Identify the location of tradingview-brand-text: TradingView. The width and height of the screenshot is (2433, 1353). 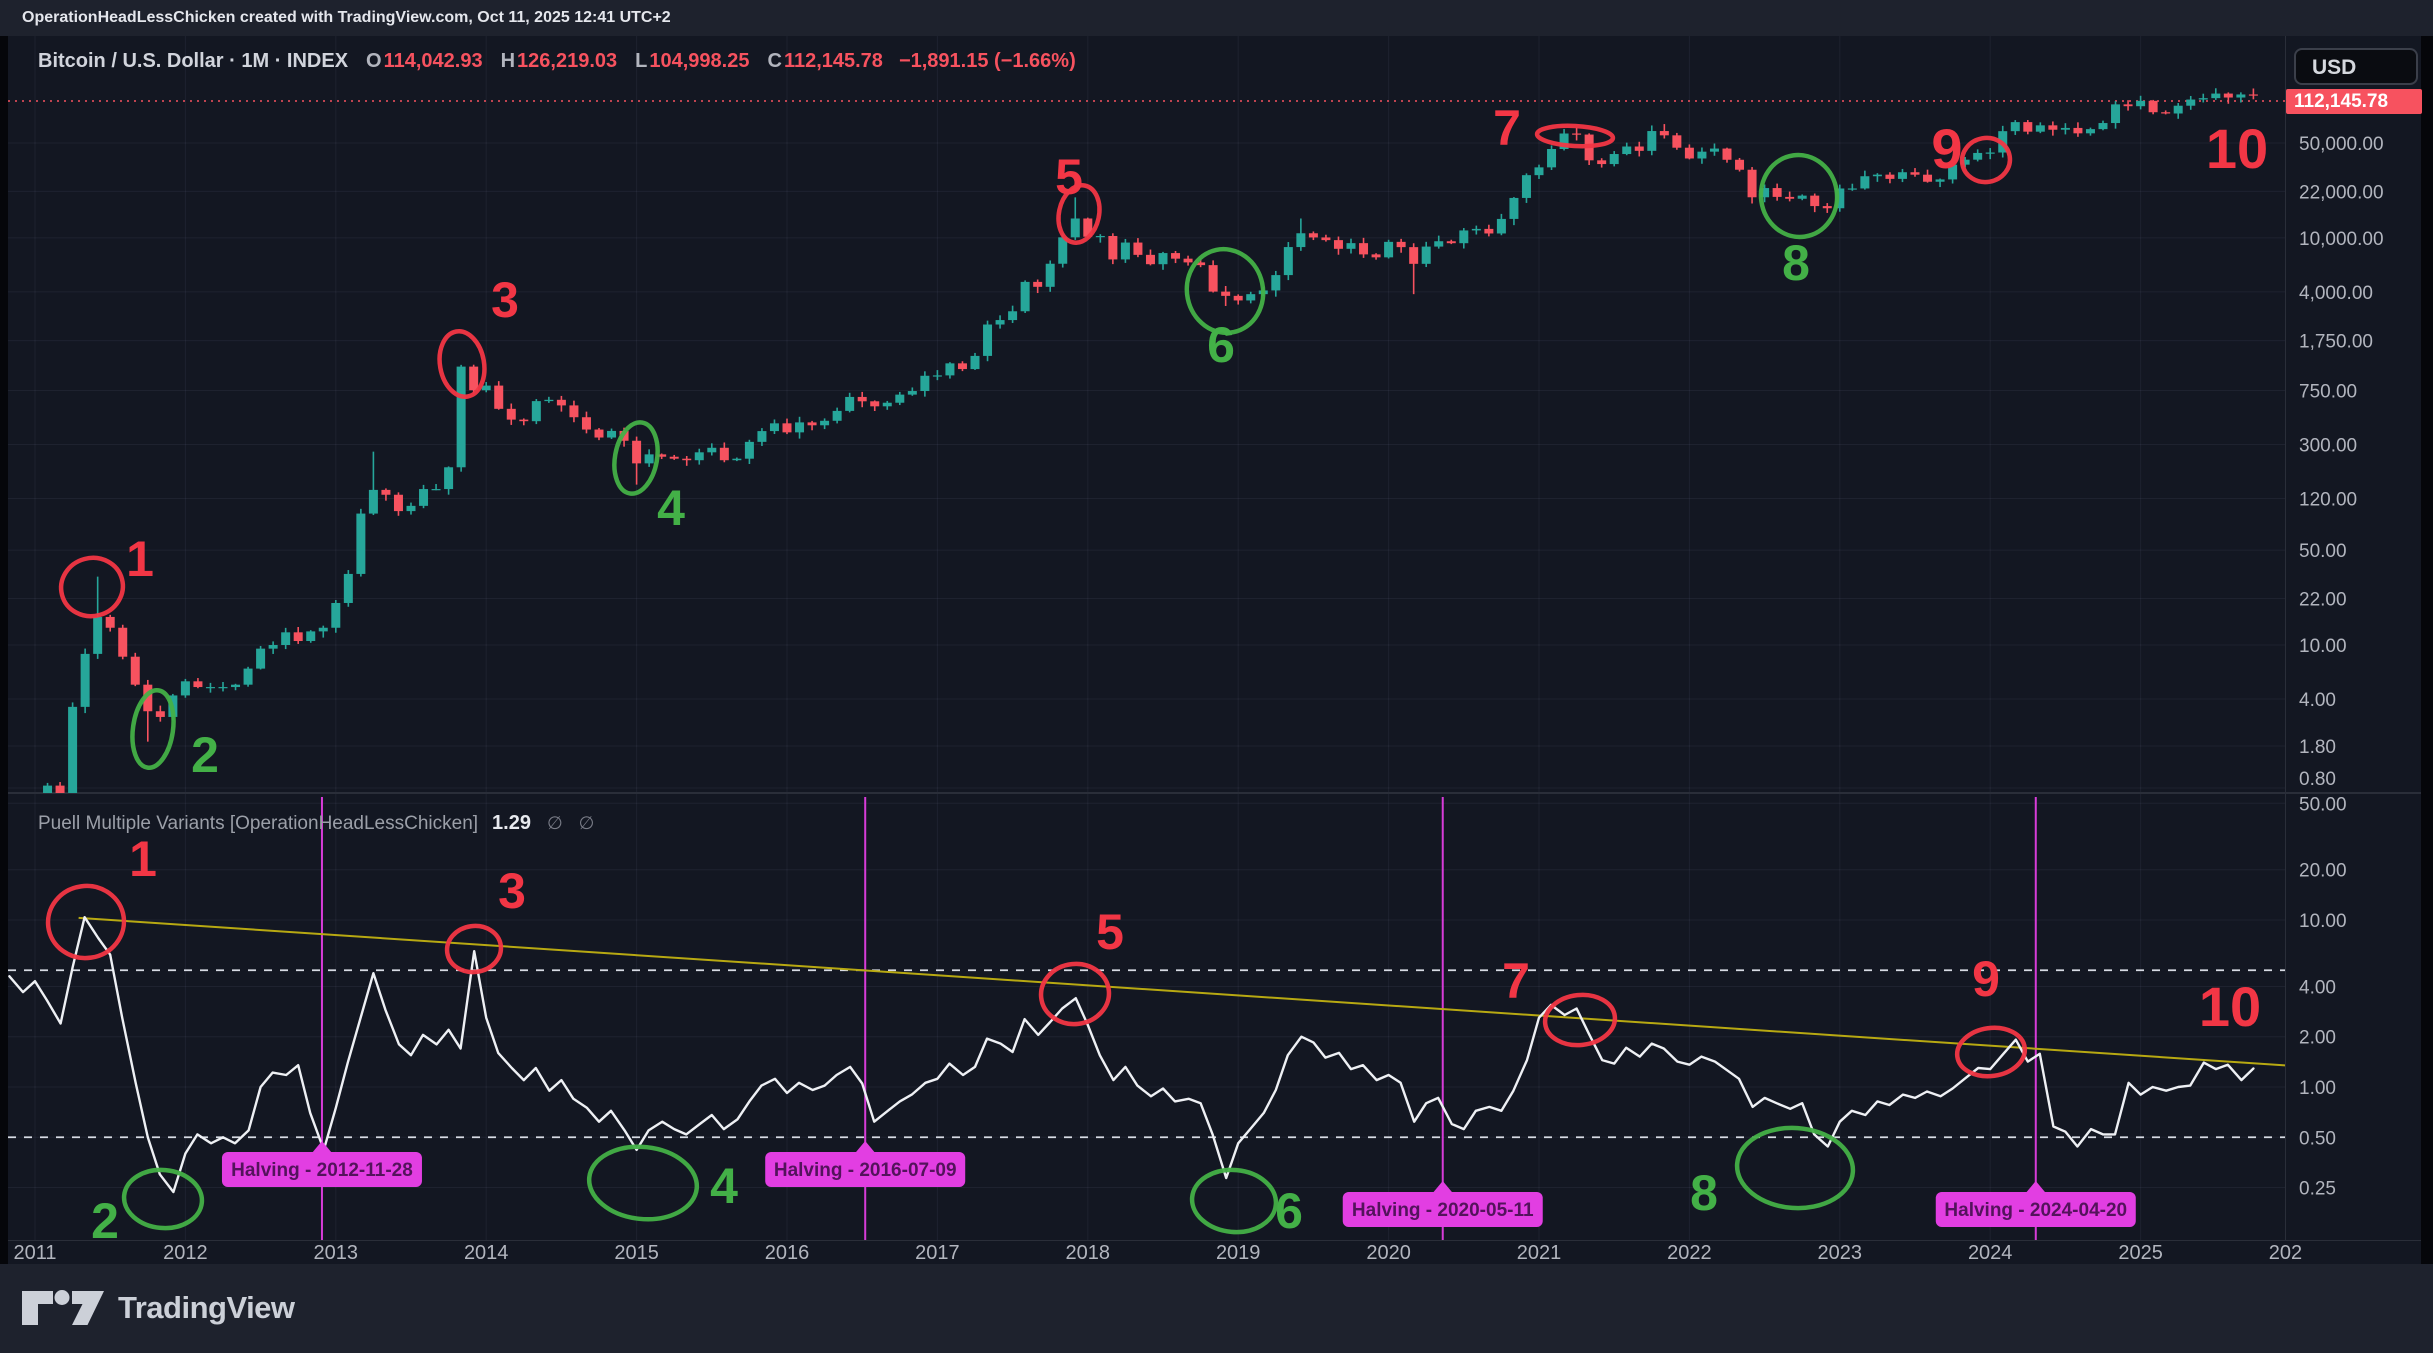
(206, 1307).